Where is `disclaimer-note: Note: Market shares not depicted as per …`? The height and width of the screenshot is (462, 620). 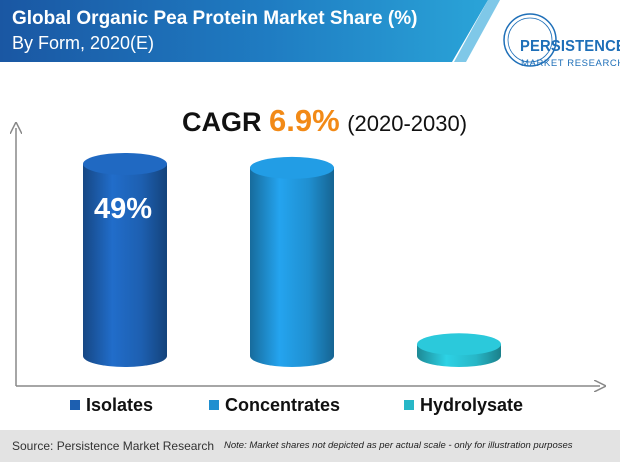 disclaimer-note: Note: Market shares not depicted as per … is located at coordinates (398, 445).